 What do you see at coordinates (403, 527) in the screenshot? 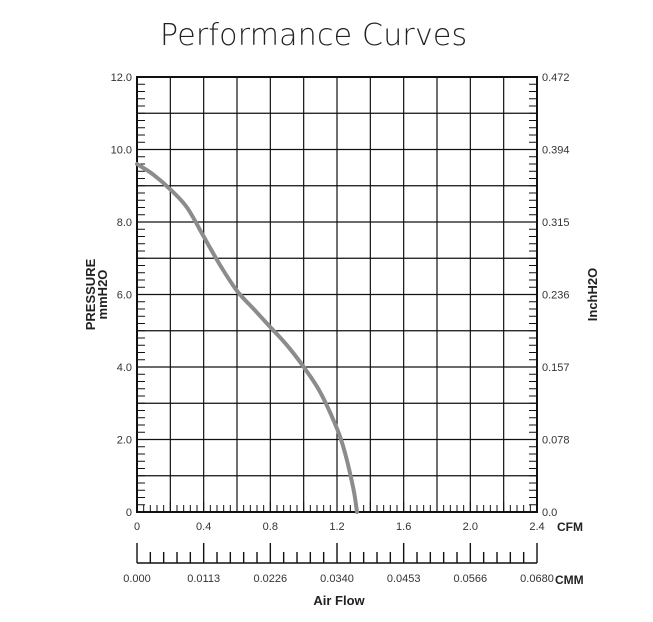
I see `x-tick-label: 1.6` at bounding box center [403, 527].